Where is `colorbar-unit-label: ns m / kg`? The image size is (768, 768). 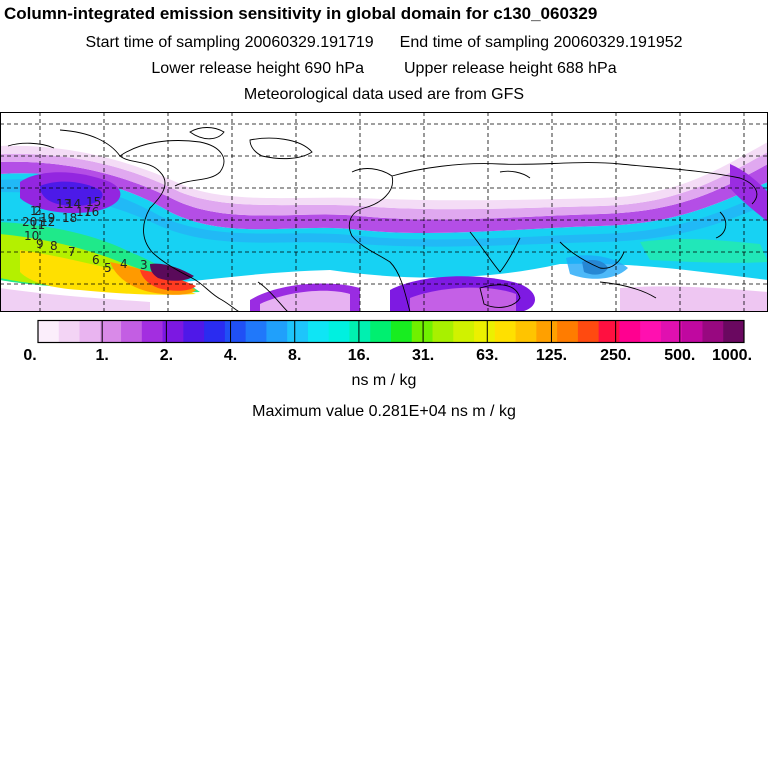
colorbar-unit-label: ns m / kg is located at coordinates (384, 380).